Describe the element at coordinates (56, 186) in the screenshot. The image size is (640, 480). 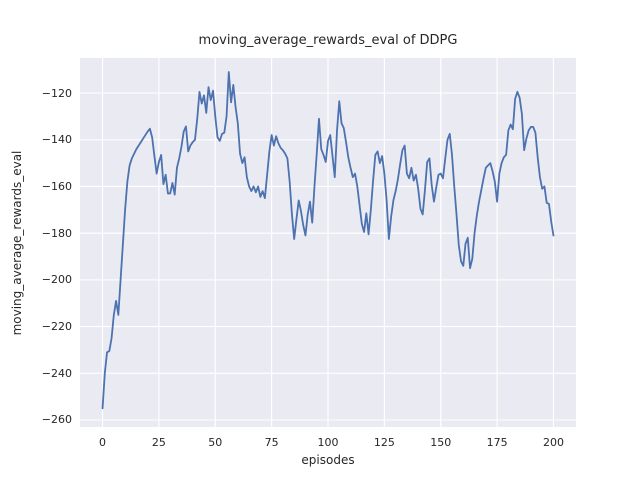
I see `y-tick-label: −160` at that location.